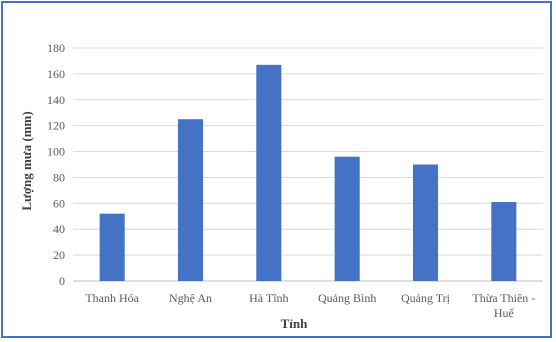  I want to click on x-tick-label: Hà Tĩnh, so click(268, 298).